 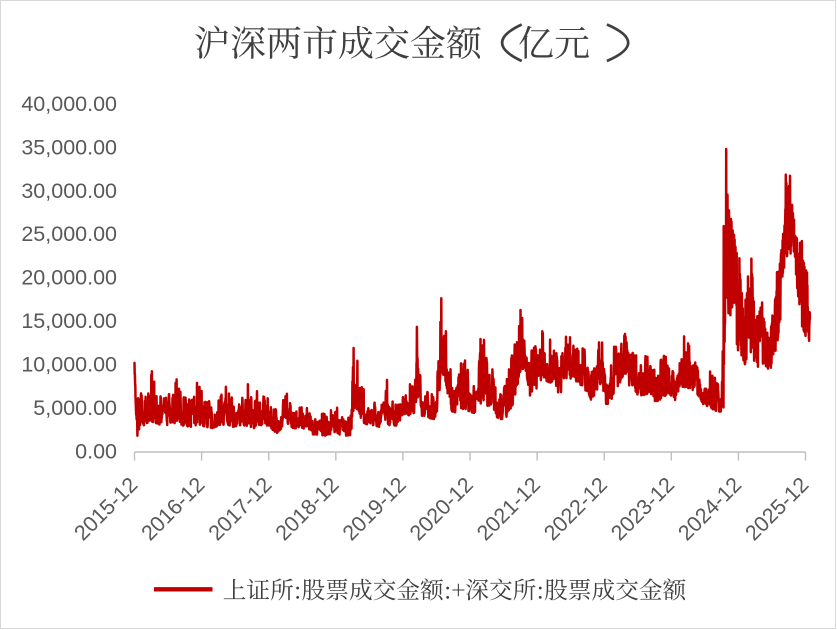 What do you see at coordinates (709, 509) in the screenshot?
I see `svg-text: 2024-12` at bounding box center [709, 509].